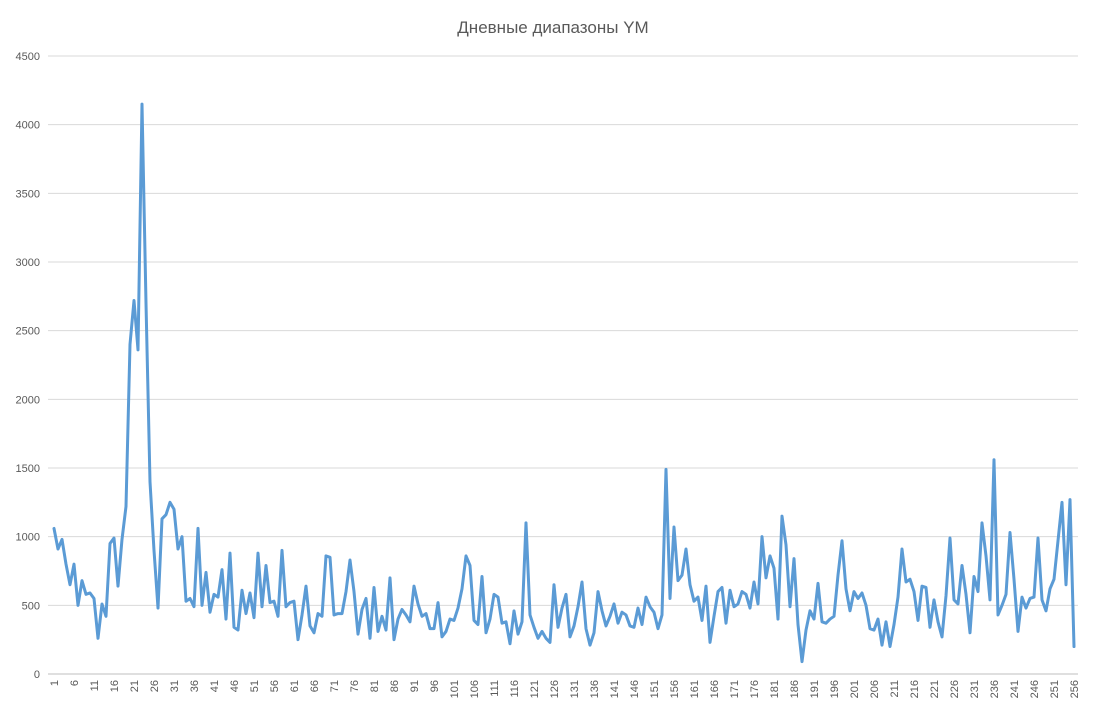 The image size is (1100, 713). Describe the element at coordinates (28, 57) in the screenshot. I see `y-tick-label: 4500` at that location.